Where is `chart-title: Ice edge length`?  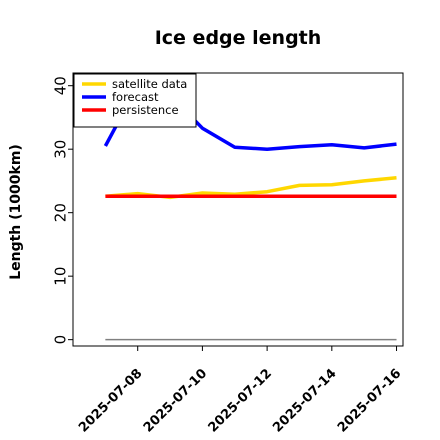
chart-title: Ice edge length is located at coordinates (238, 38).